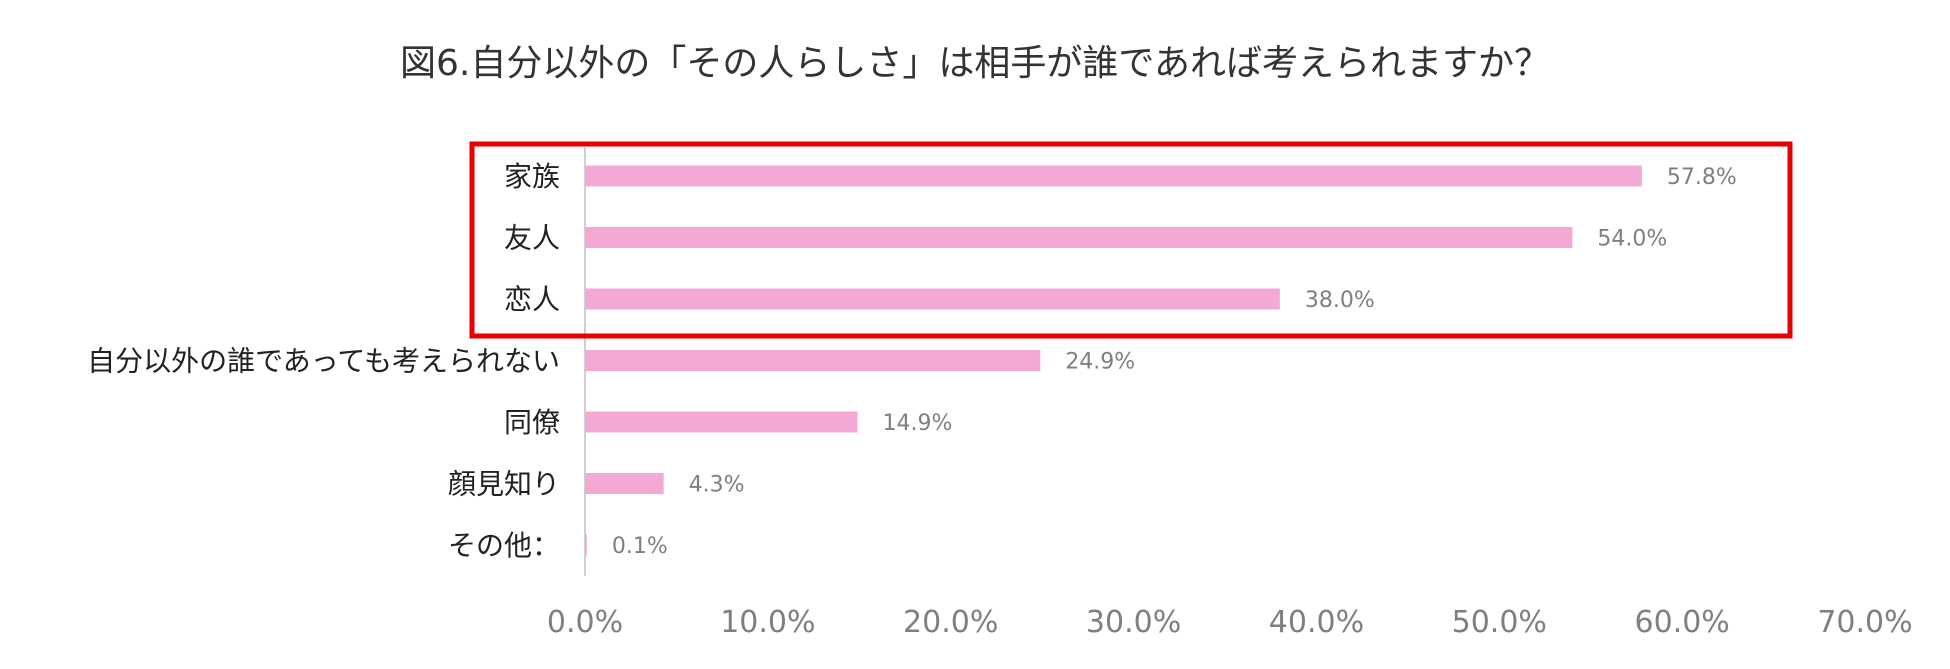  Describe the element at coordinates (1681, 622) in the screenshot. I see `x-tick-label-6: 60.0%` at that location.